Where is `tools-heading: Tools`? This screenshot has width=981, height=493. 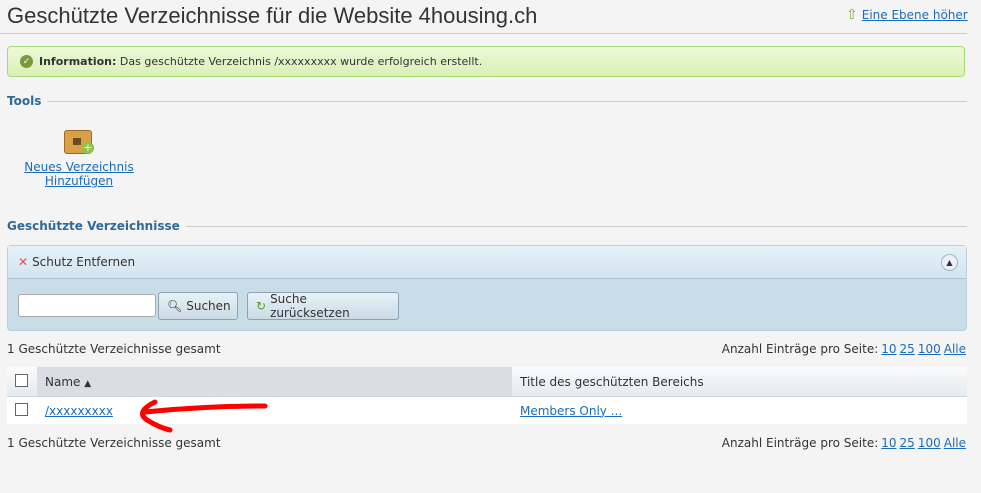 tools-heading: Tools is located at coordinates (487, 101).